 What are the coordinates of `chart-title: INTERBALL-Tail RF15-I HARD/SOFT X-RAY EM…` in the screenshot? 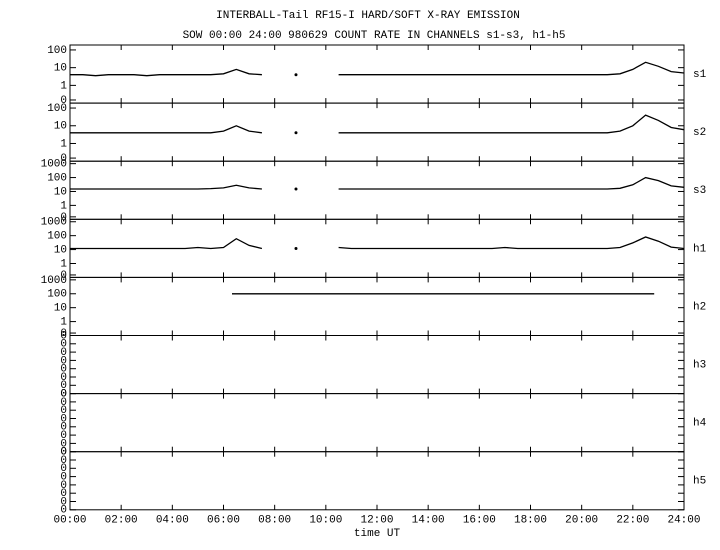 It's located at (368, 16).